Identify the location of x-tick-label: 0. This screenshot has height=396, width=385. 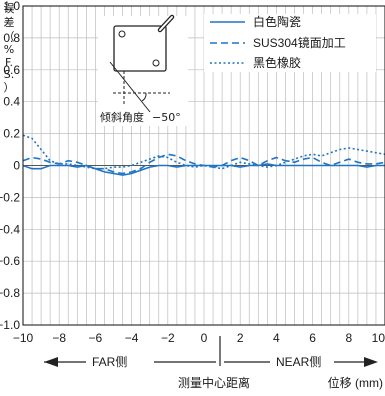
(204, 338).